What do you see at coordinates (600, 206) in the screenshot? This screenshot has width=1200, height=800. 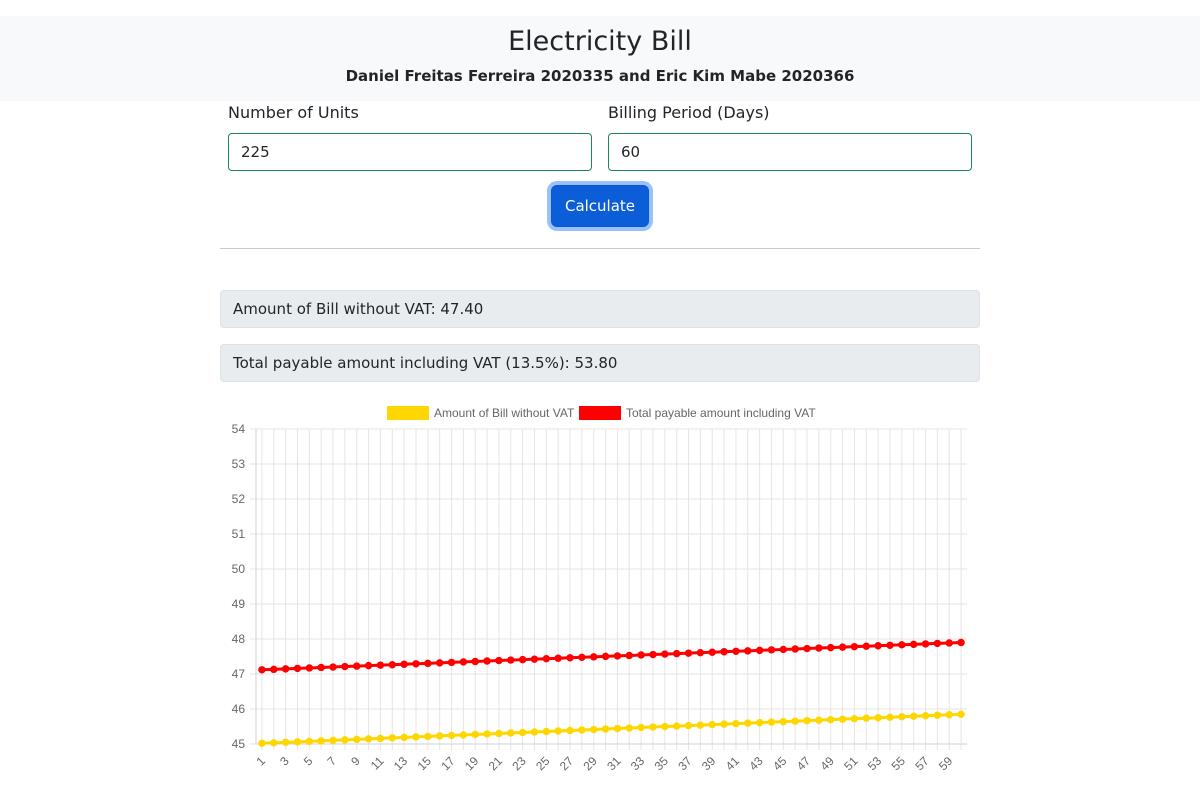 I see `calculate-button: Calculate` at bounding box center [600, 206].